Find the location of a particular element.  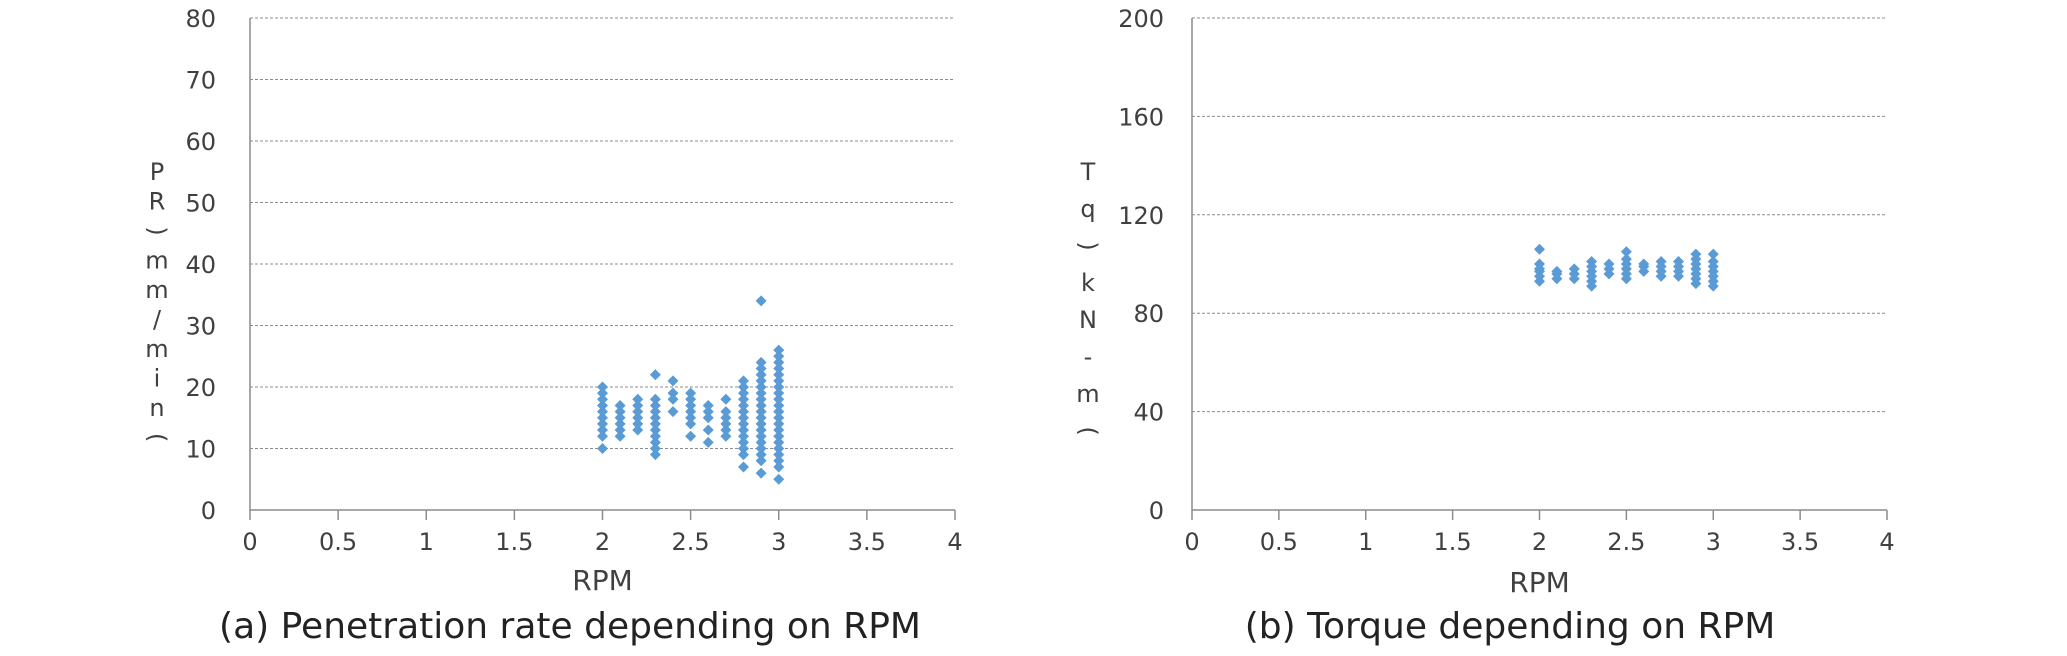

y-axis-title-char: P is located at coordinates (157, 172).